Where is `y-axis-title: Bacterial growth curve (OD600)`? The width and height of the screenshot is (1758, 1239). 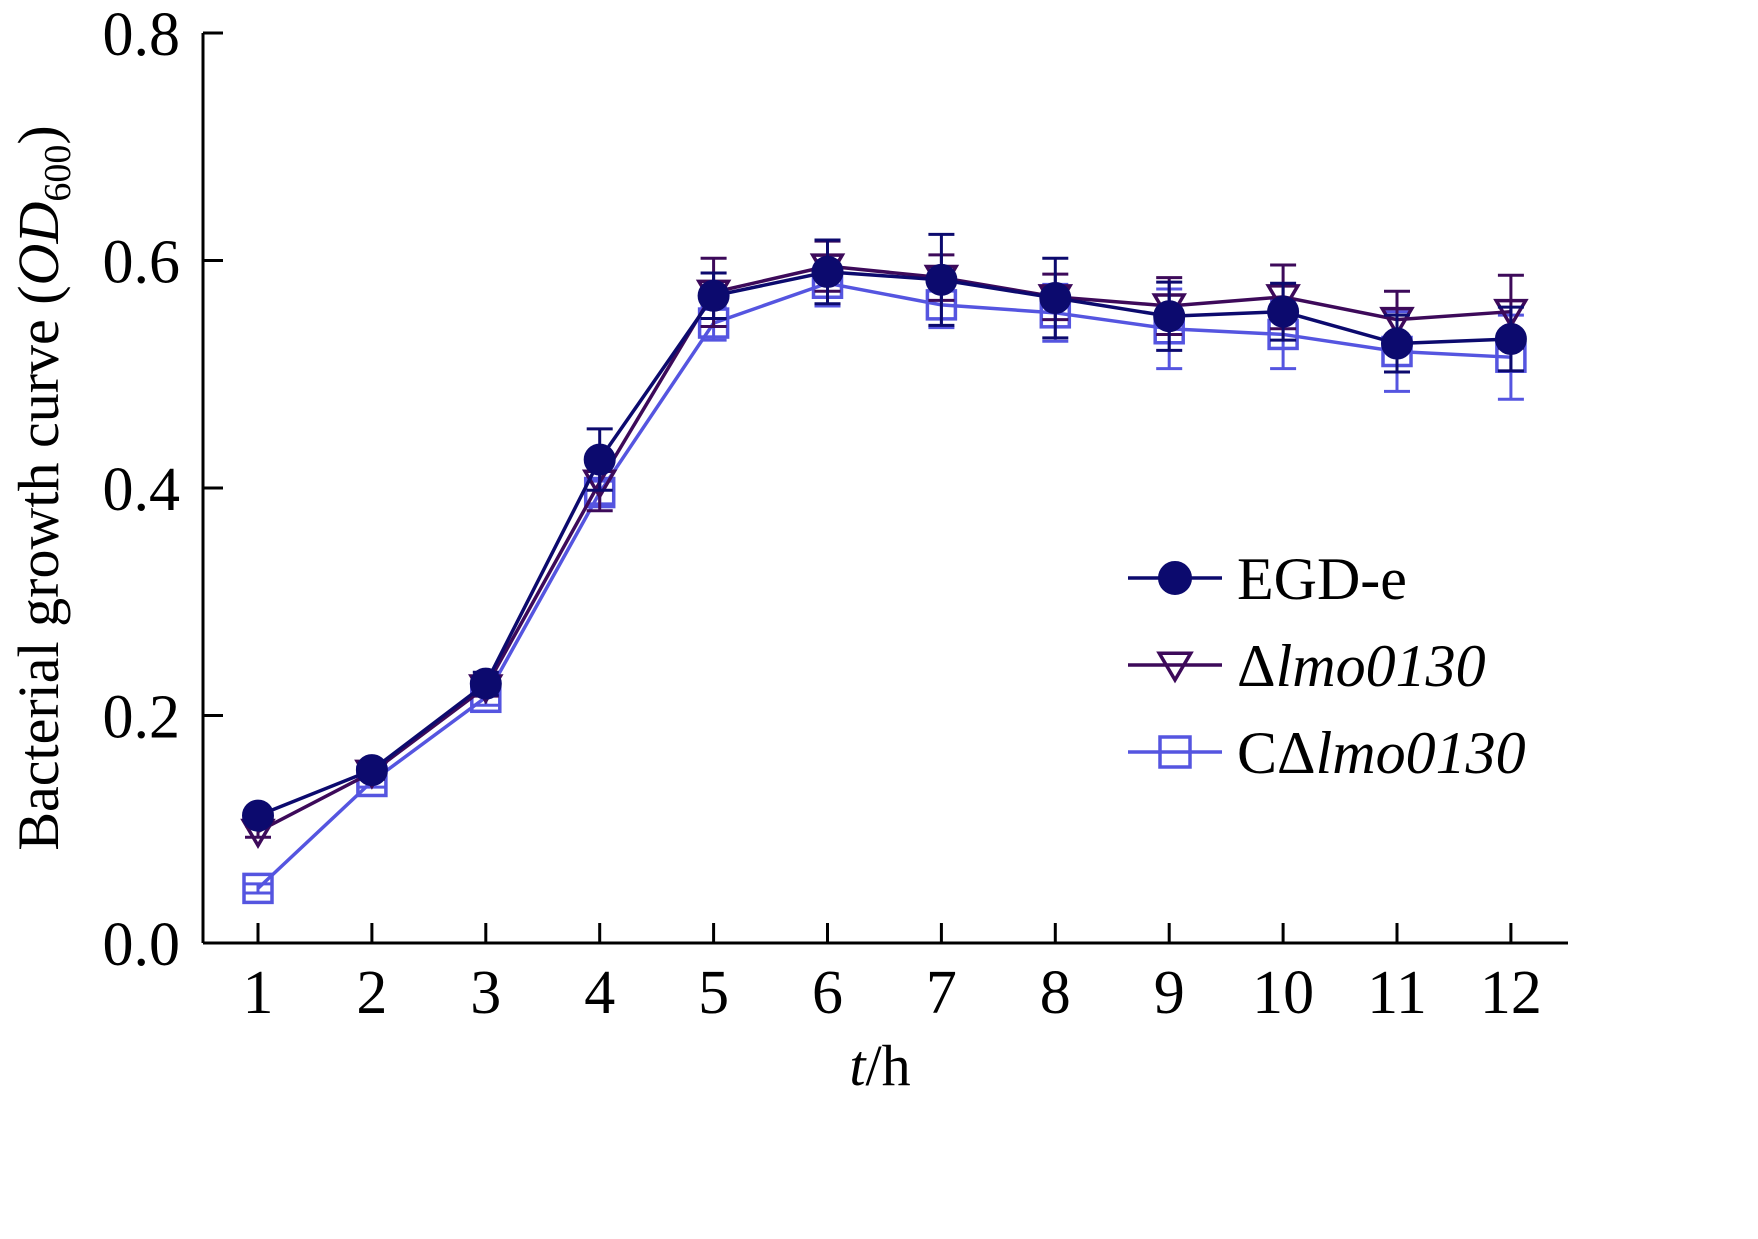 y-axis-title: Bacterial growth curve (OD600) is located at coordinates (42, 487).